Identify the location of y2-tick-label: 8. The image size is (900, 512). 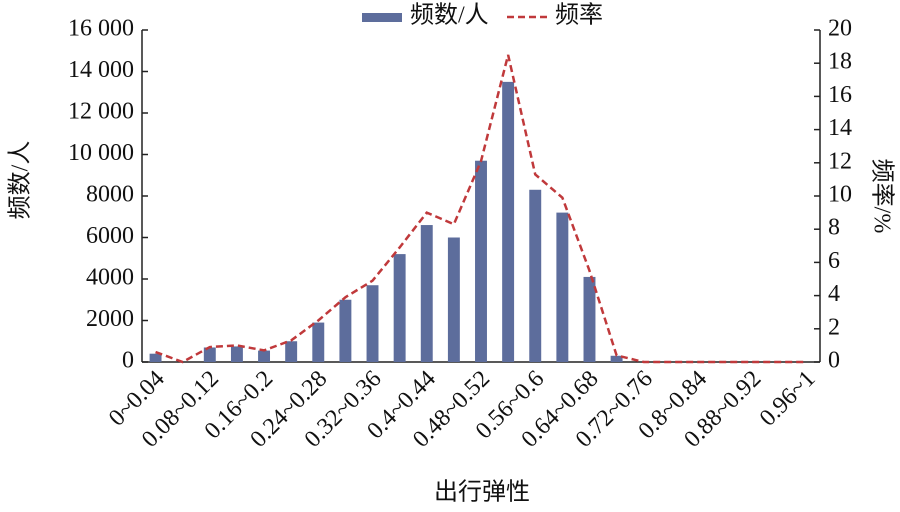
(834, 228).